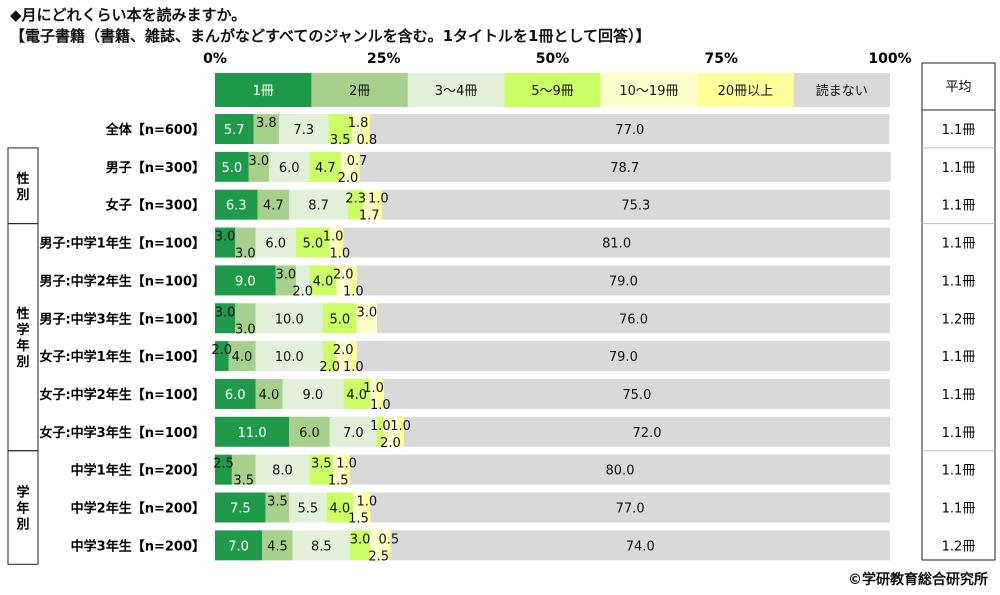  I want to click on row-label: 男子:中学1年生【n=100】, so click(122, 244).